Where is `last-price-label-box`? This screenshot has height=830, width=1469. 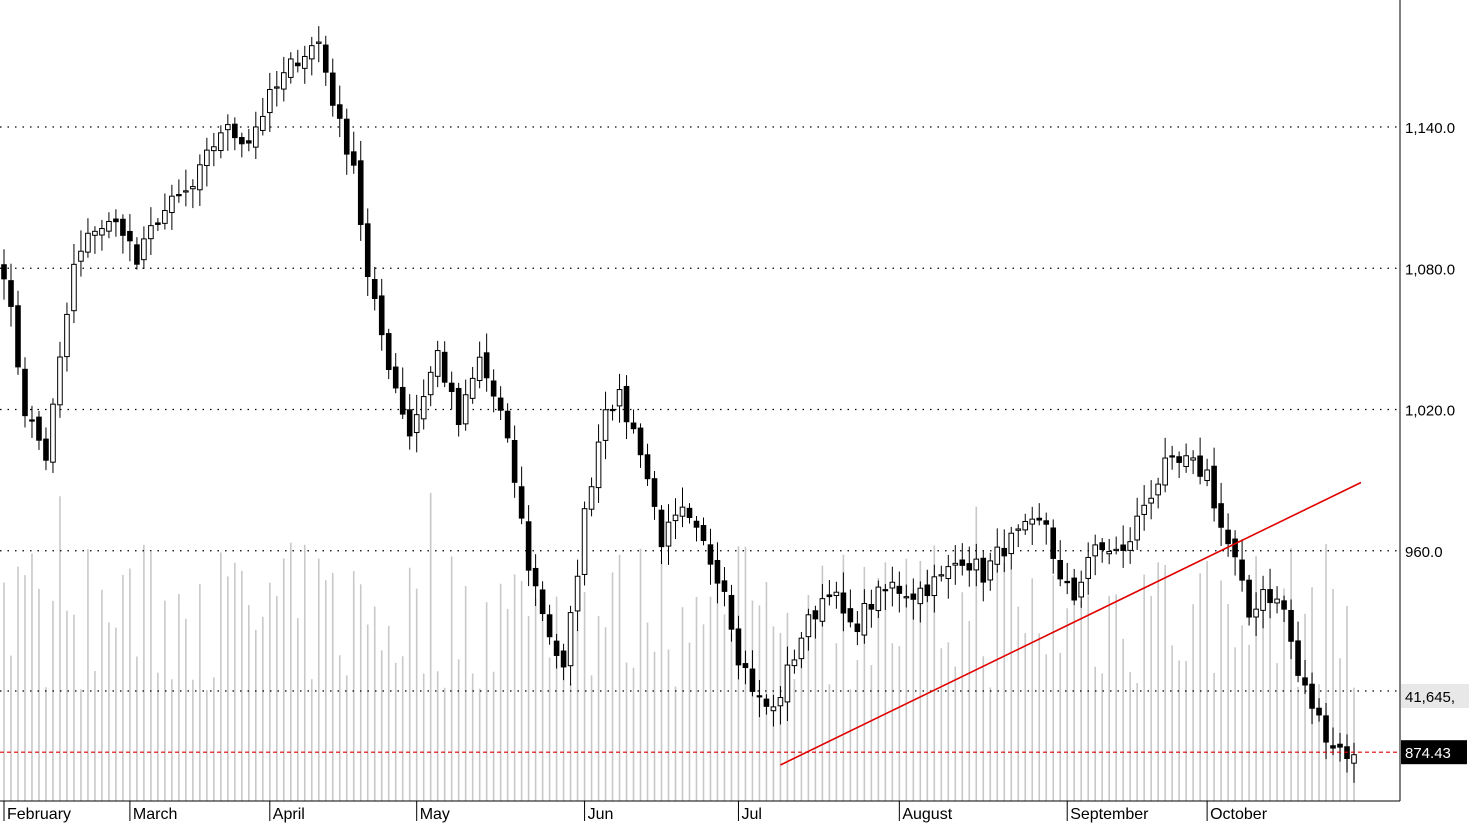 last-price-label-box is located at coordinates (1434, 752).